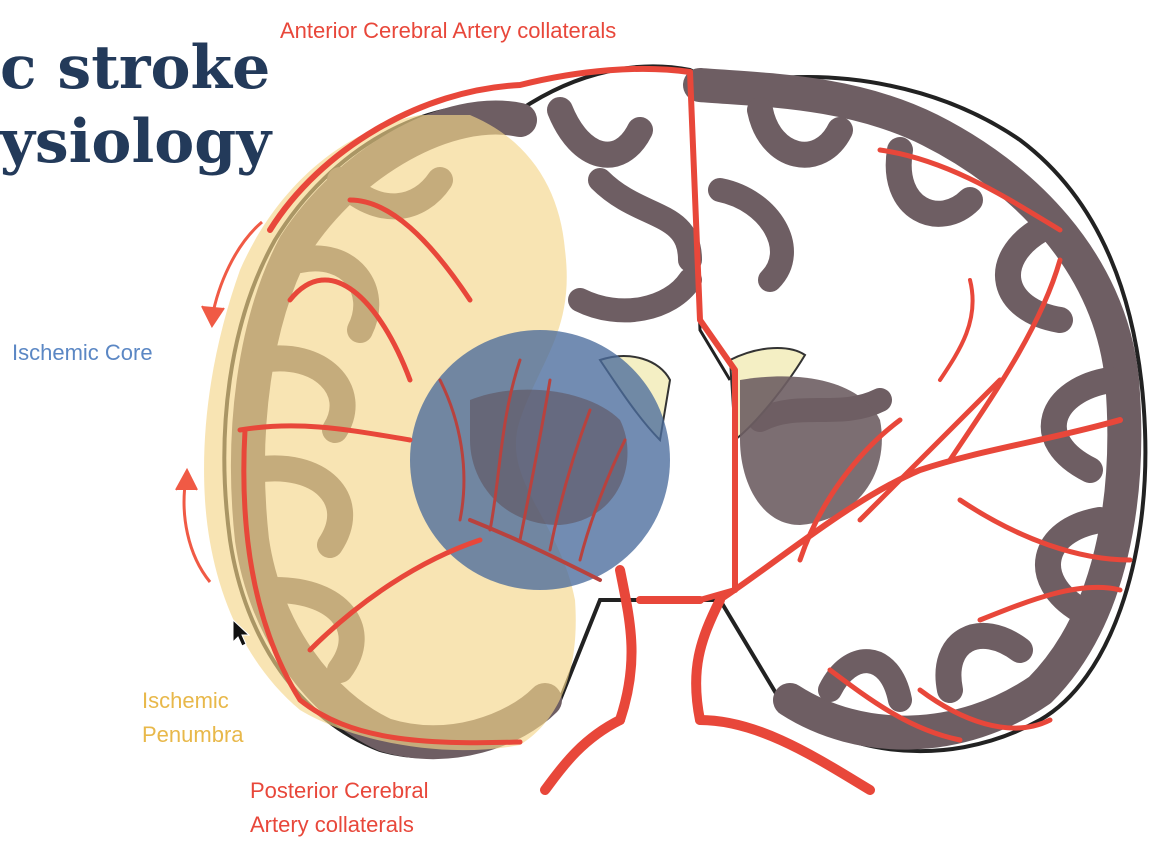 The height and width of the screenshot is (852, 1157). I want to click on label-posterior-line-1: Posterior Cerebral, so click(339, 790).